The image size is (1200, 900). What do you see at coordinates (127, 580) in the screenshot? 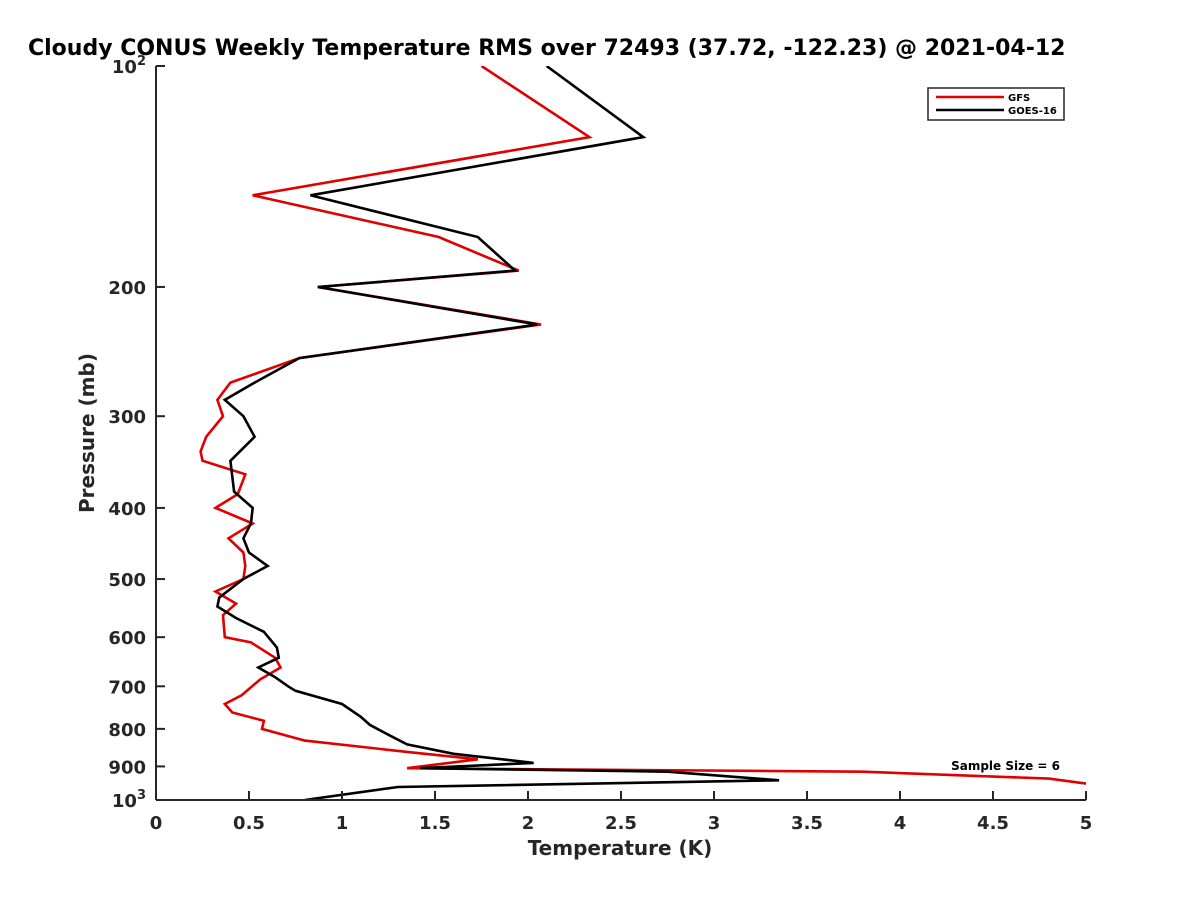
I see `y-tick-label: 500` at bounding box center [127, 580].